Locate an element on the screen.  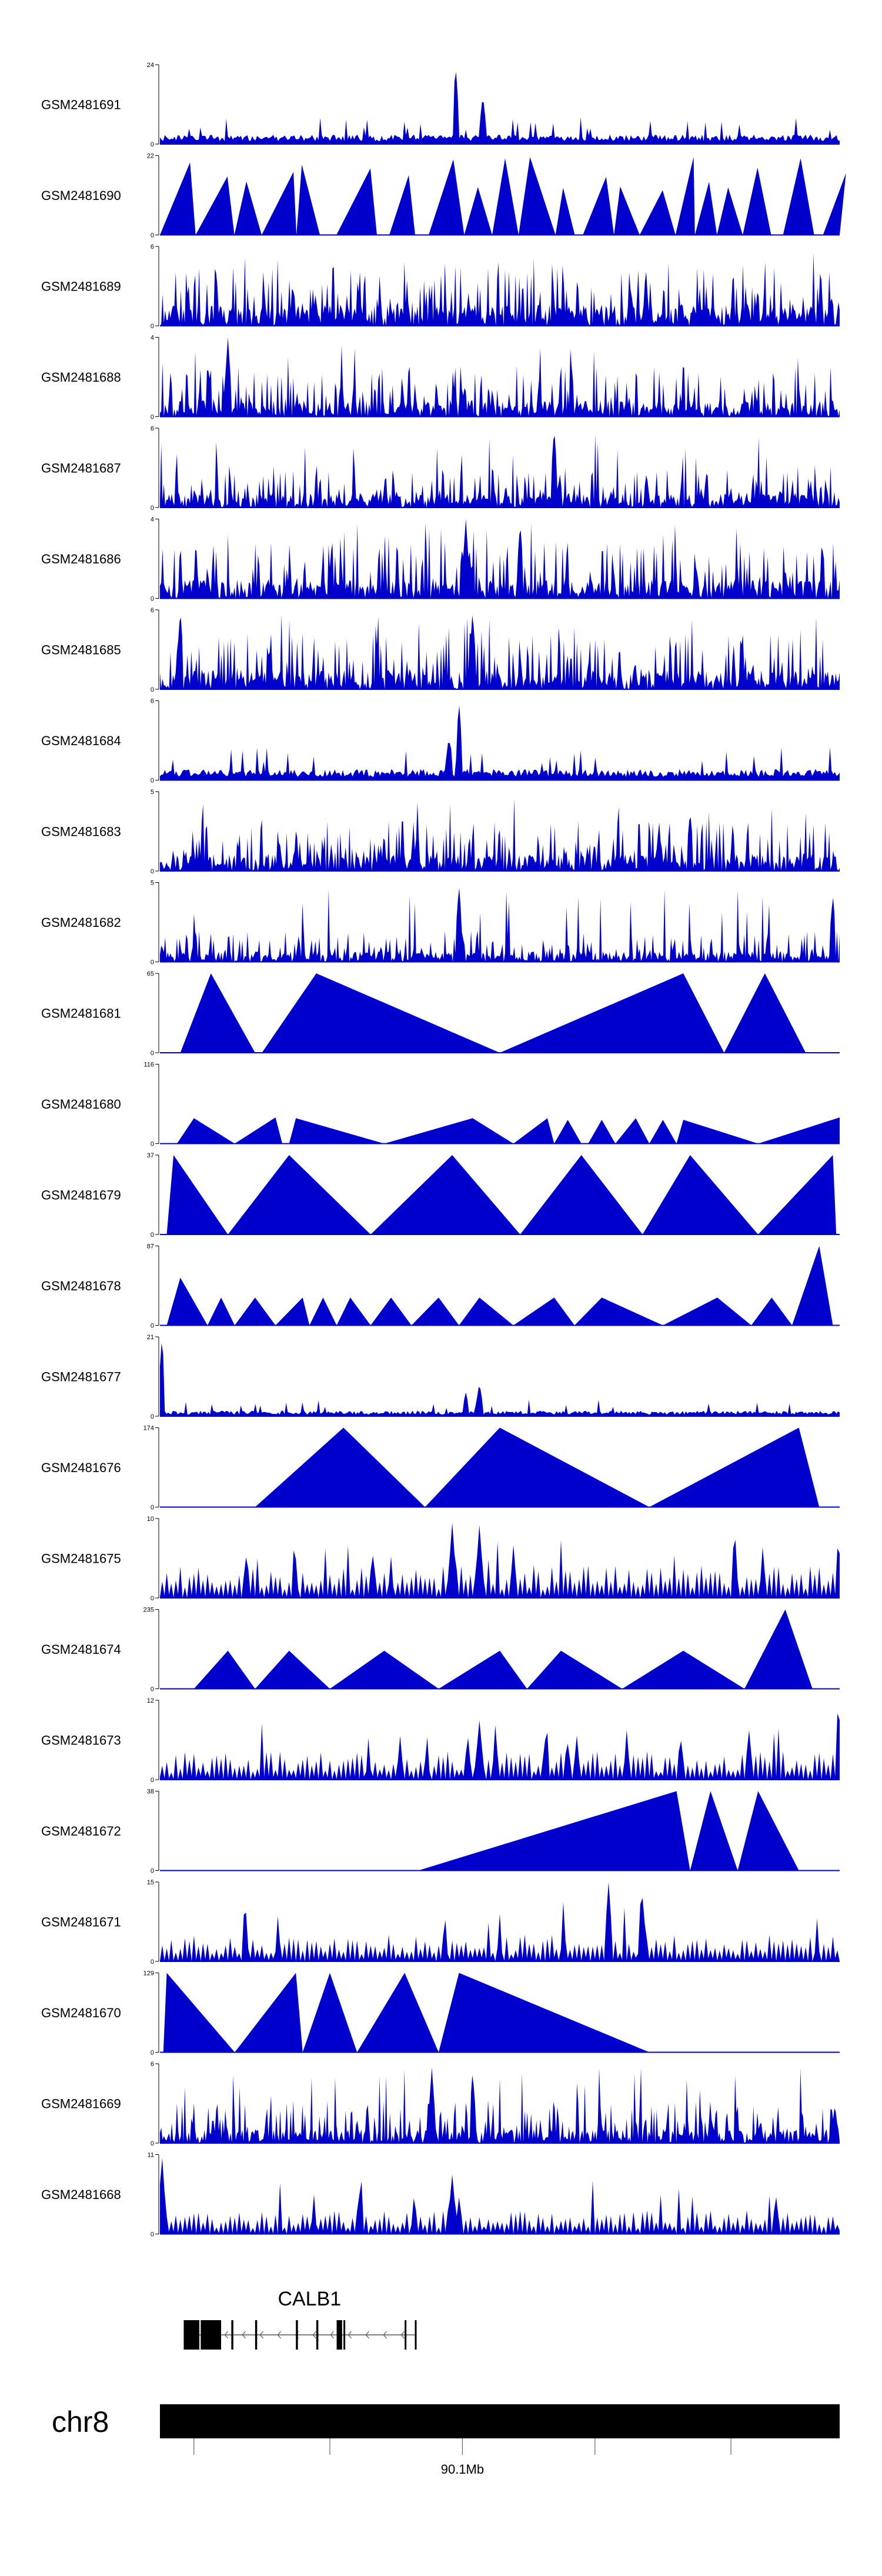
track-GSM2481682: GSM2481682 5 0 is located at coordinates (440, 923).